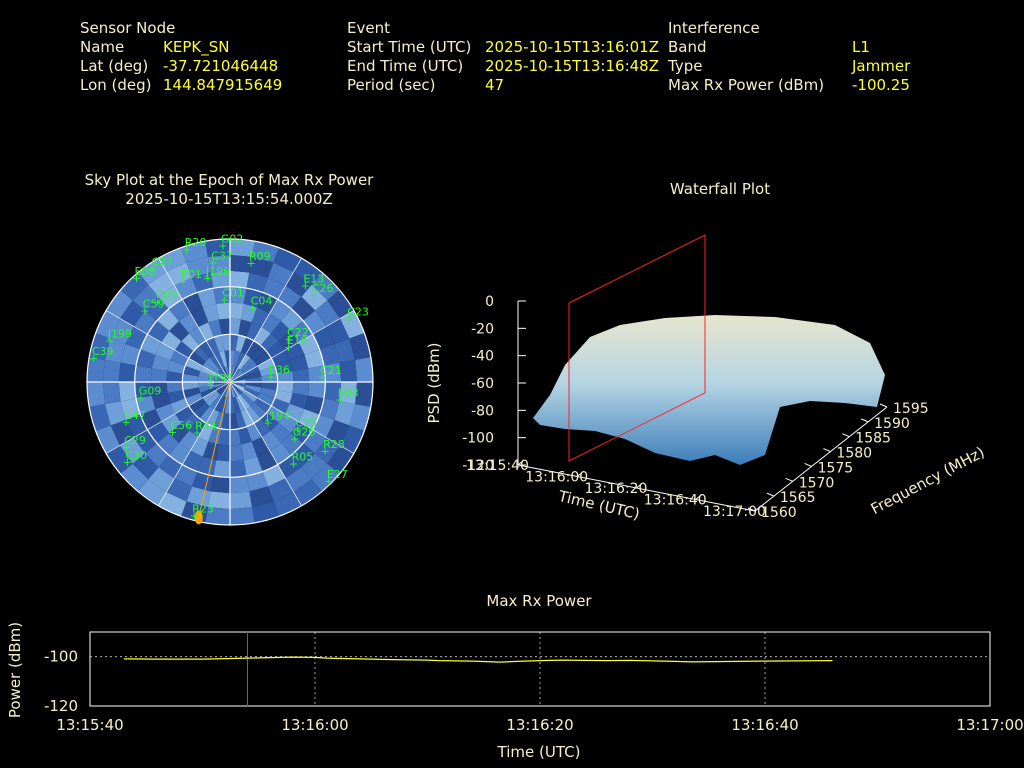  I want to click on frequency-tick-label: 1590, so click(892, 424).